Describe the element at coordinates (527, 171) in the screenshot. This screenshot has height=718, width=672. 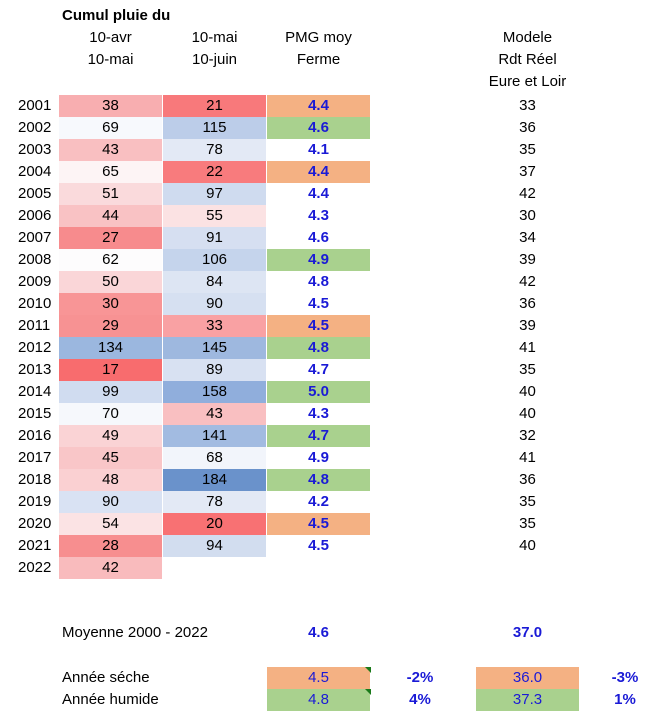
I see `model-yield-cell: 37` at that location.